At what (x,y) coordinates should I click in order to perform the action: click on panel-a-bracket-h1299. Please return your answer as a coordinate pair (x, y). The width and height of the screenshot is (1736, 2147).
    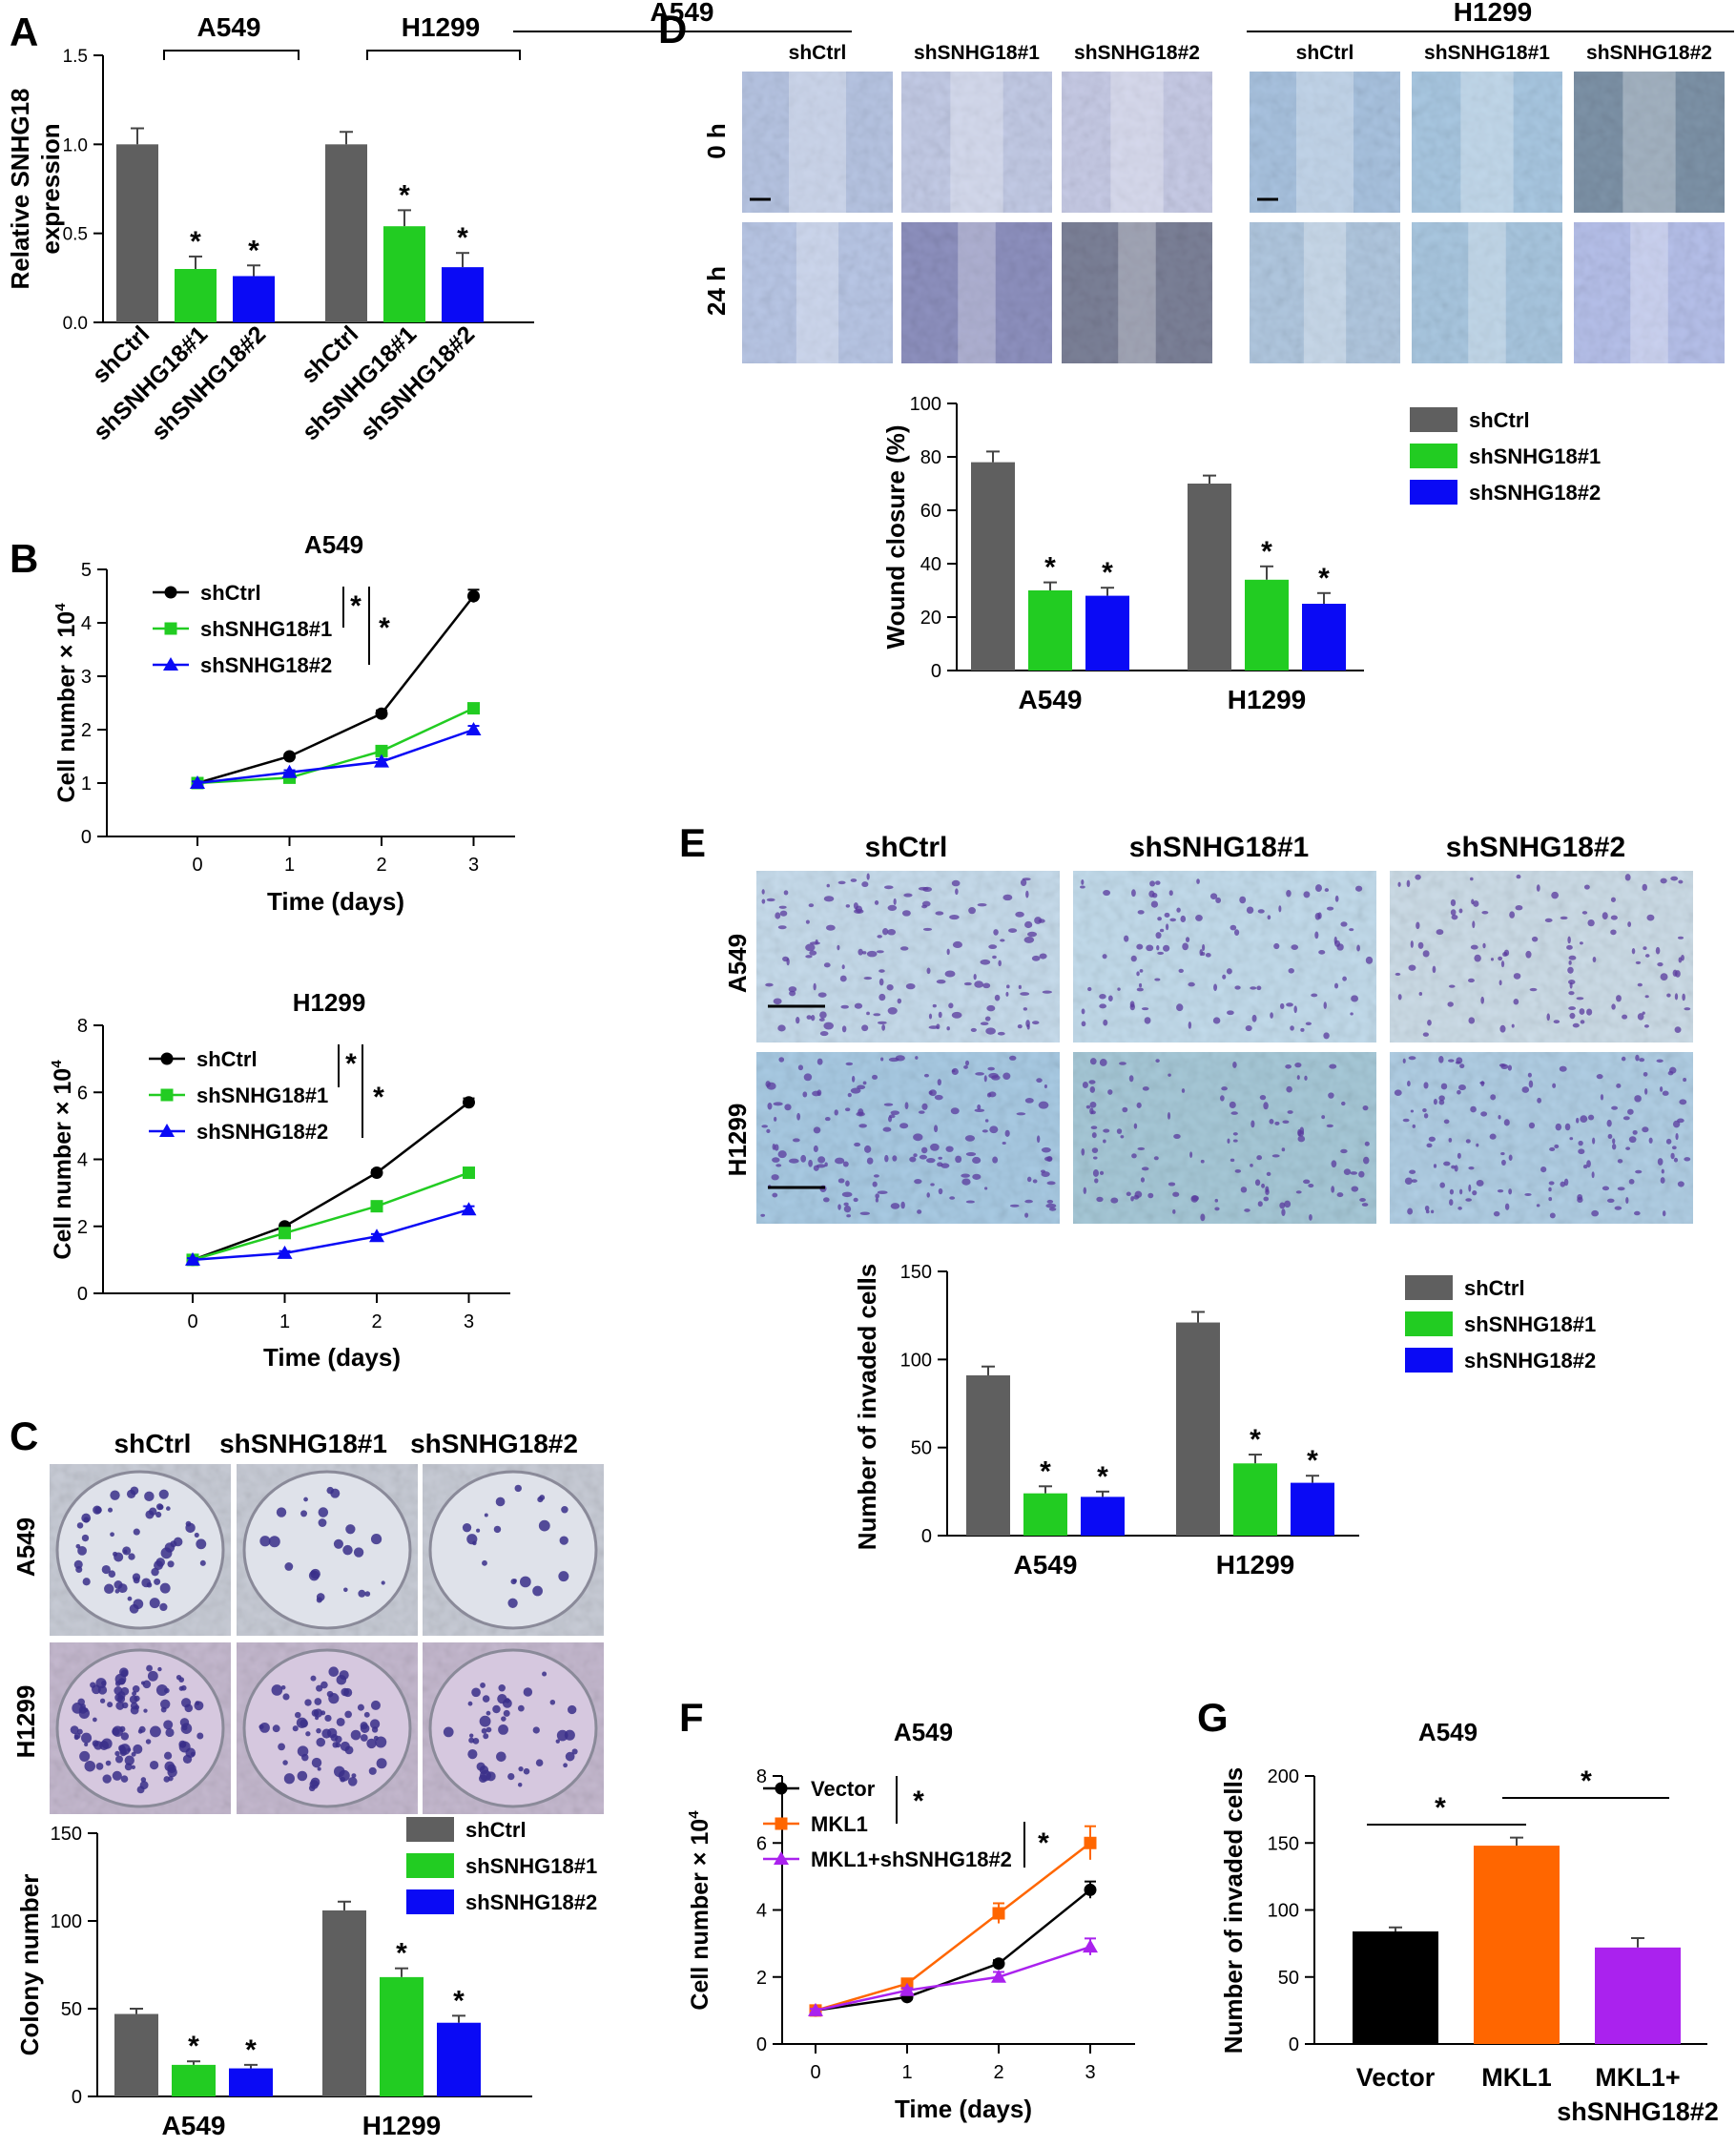
    Looking at the image, I should click on (443, 55).